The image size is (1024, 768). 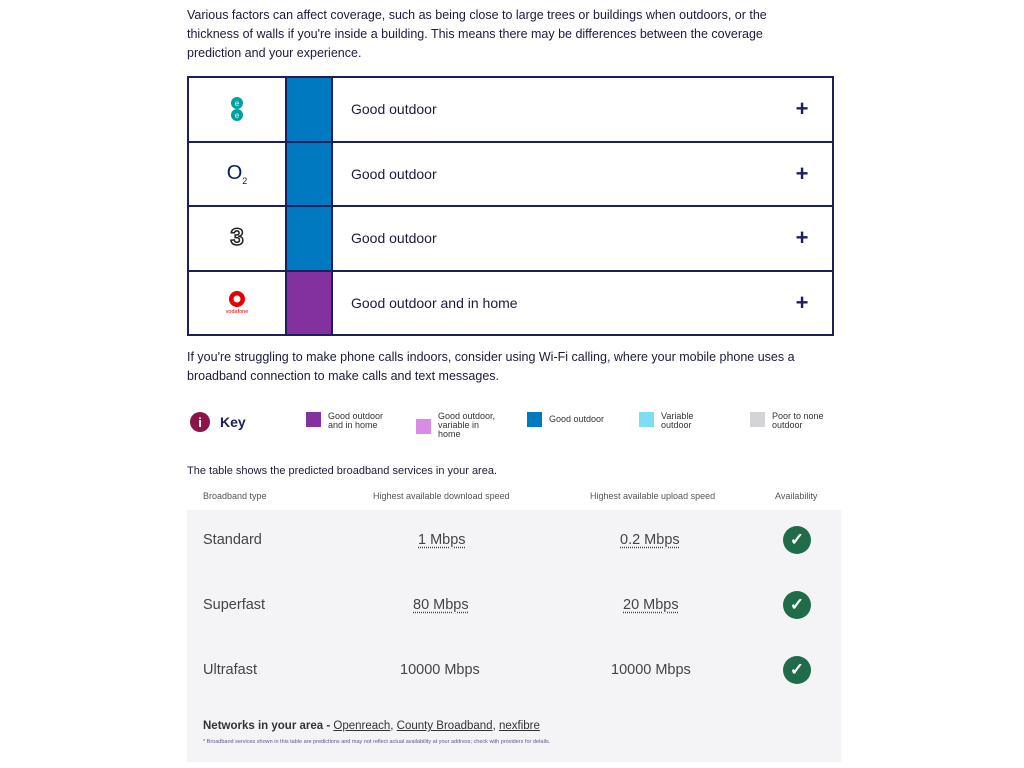 I want to click on vodafone-wordmark: Vodafone, so click(x=237, y=312).